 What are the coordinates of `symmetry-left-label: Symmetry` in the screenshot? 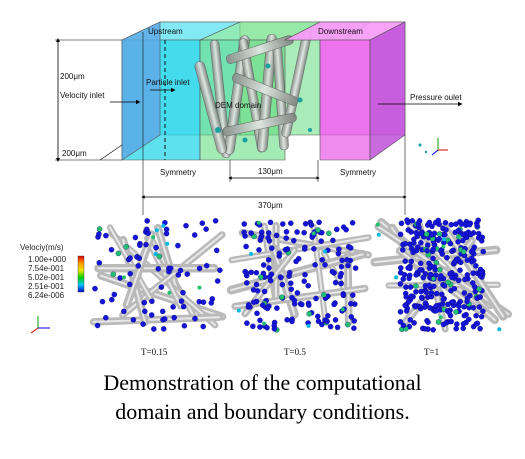 It's located at (178, 172).